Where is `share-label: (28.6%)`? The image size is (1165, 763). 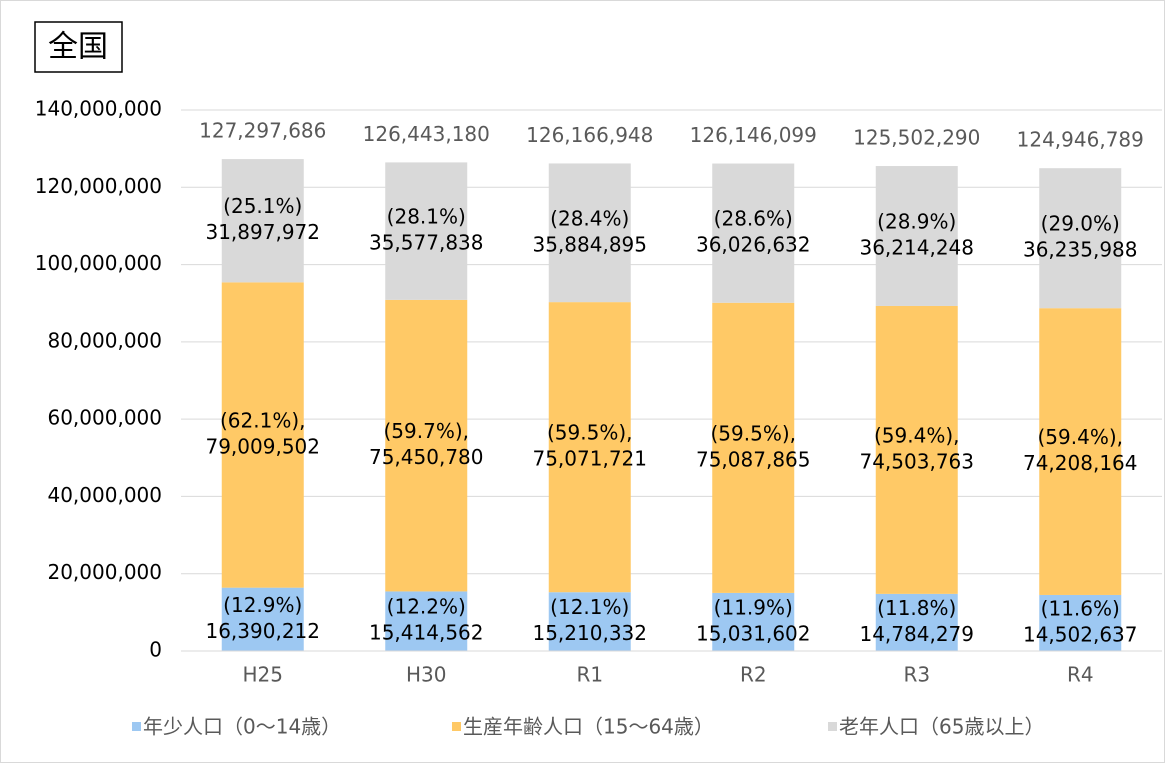
share-label: (28.6%) is located at coordinates (753, 219).